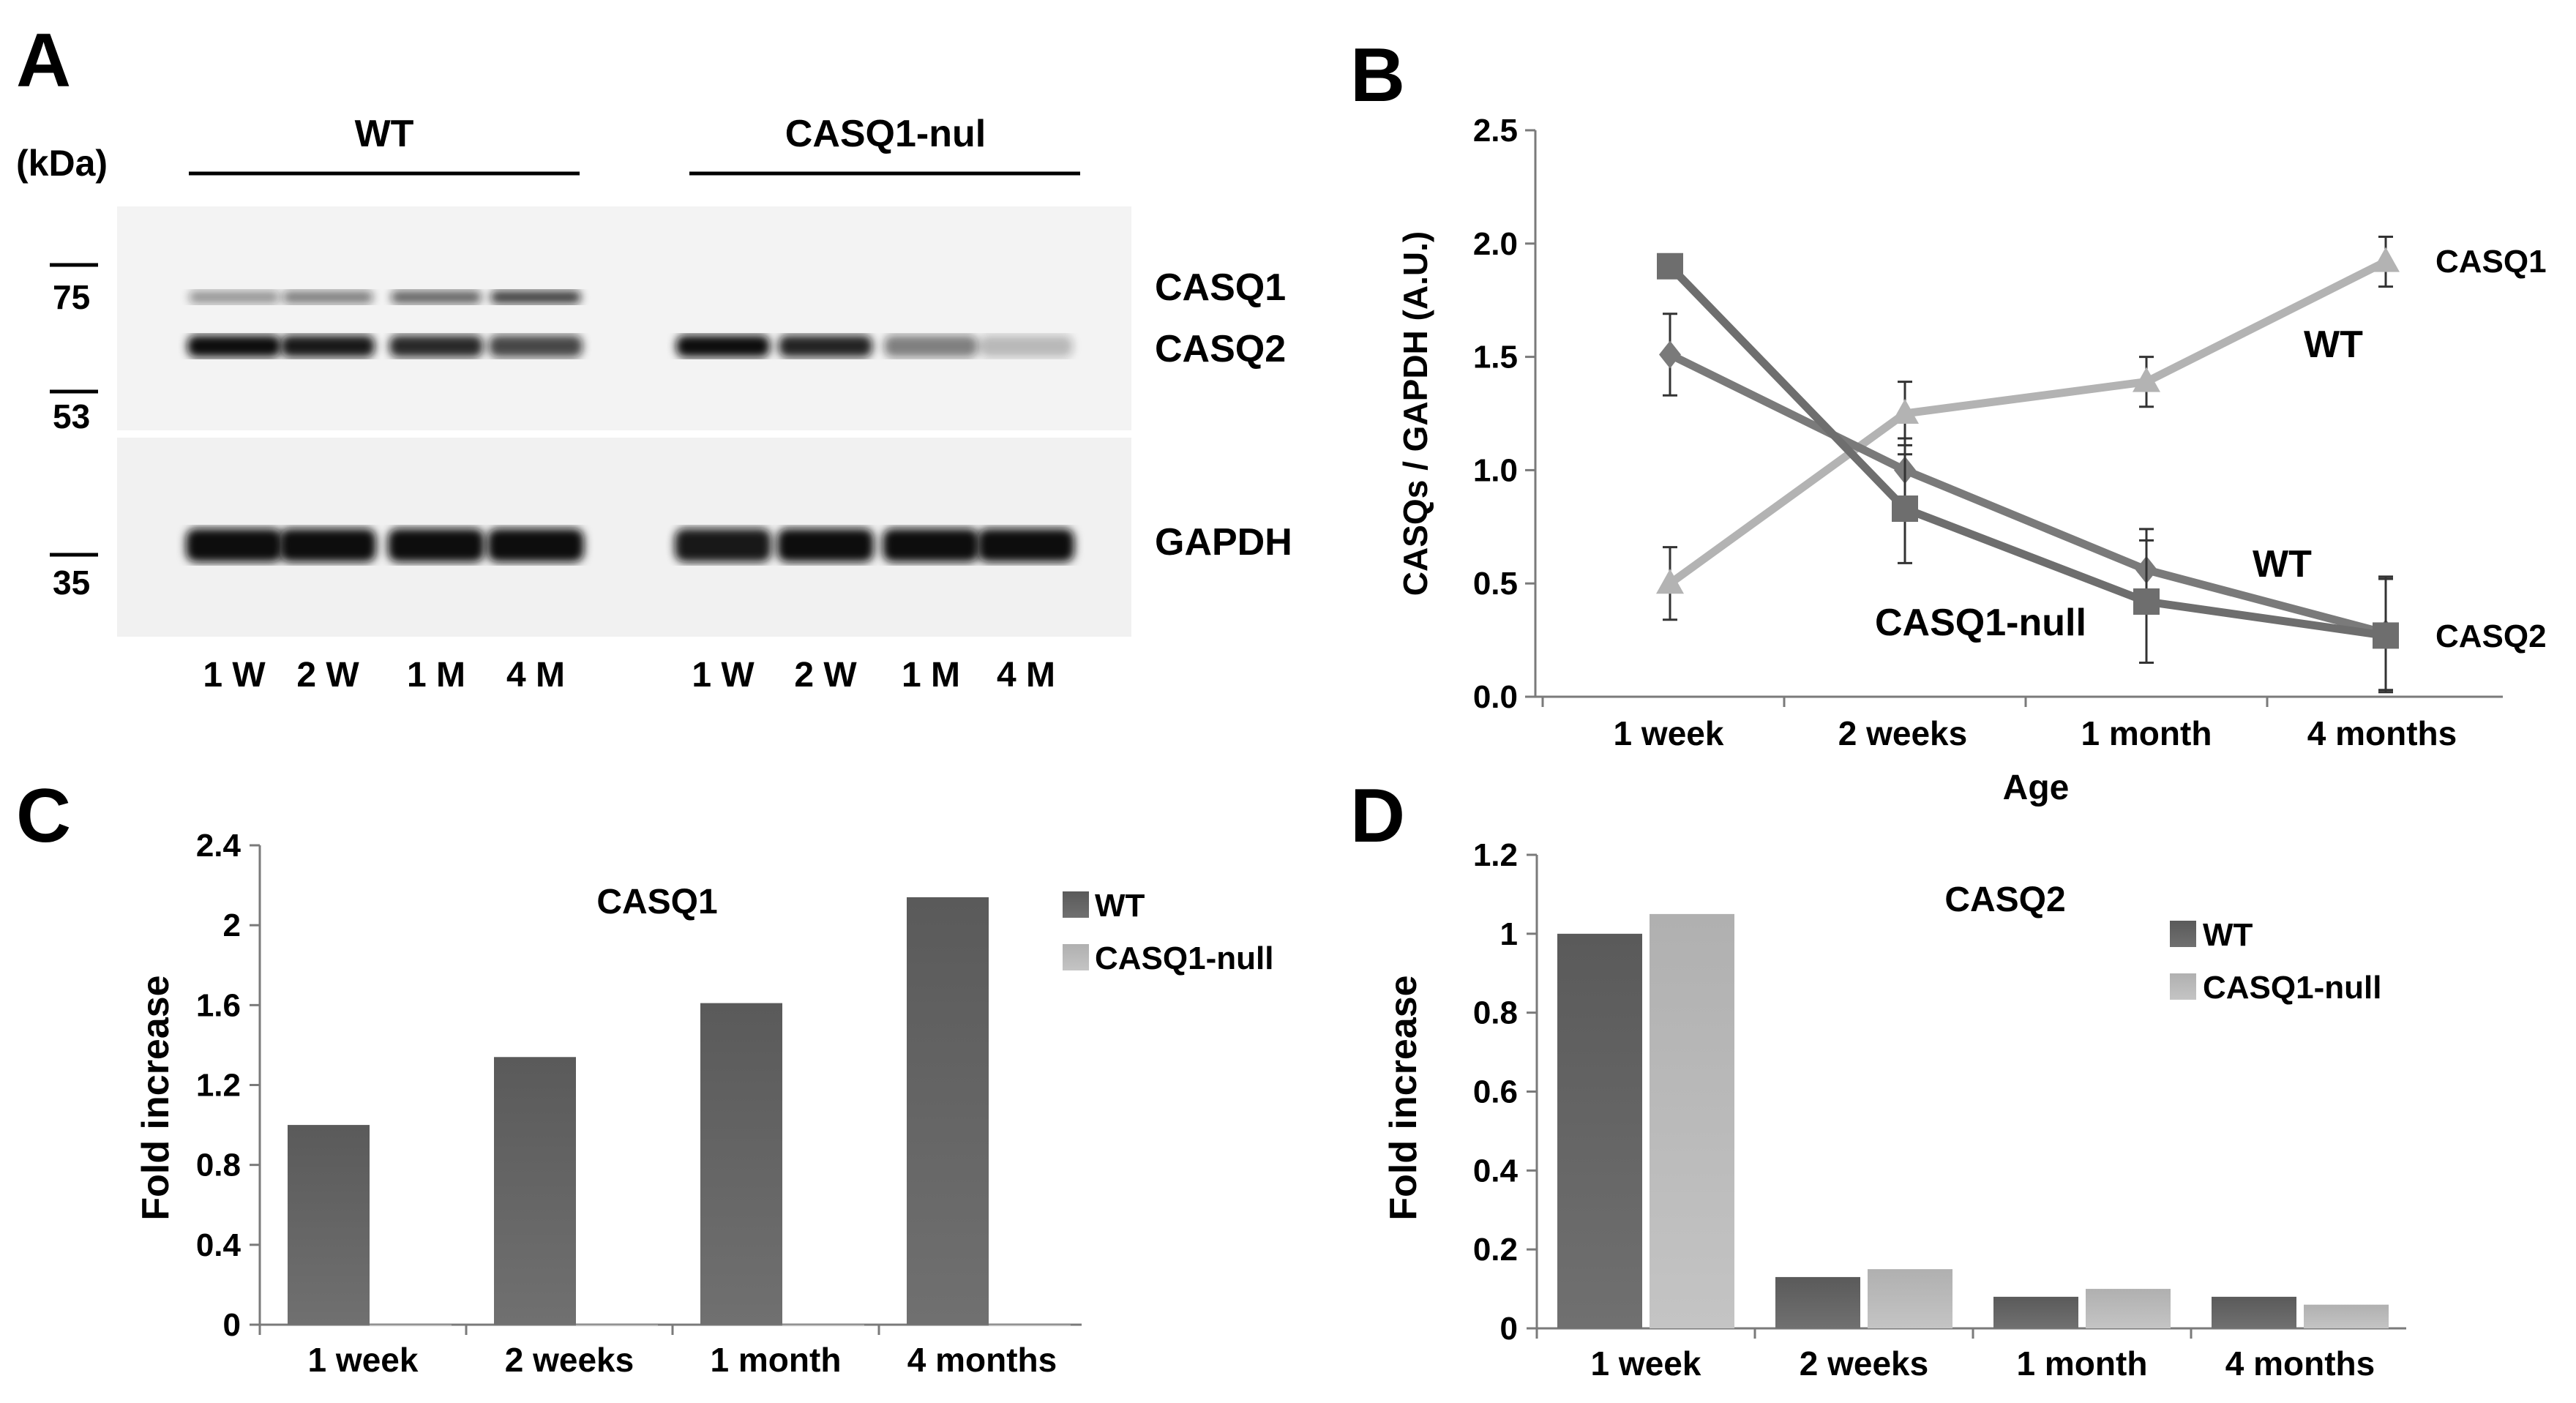 The image size is (2576, 1403). Describe the element at coordinates (384, 134) in the screenshot. I see `group-label-wt: WT` at that location.